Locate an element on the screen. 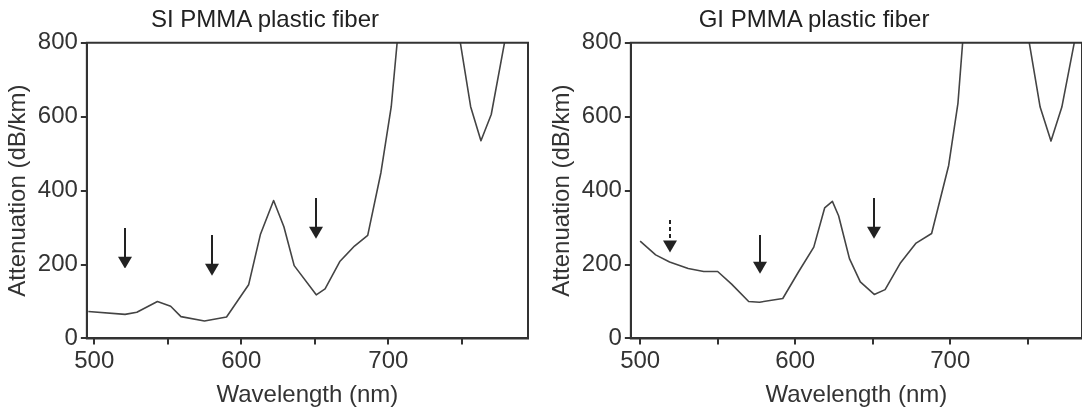  chart-title: SI PMMA plastic fiber is located at coordinates (265, 19).